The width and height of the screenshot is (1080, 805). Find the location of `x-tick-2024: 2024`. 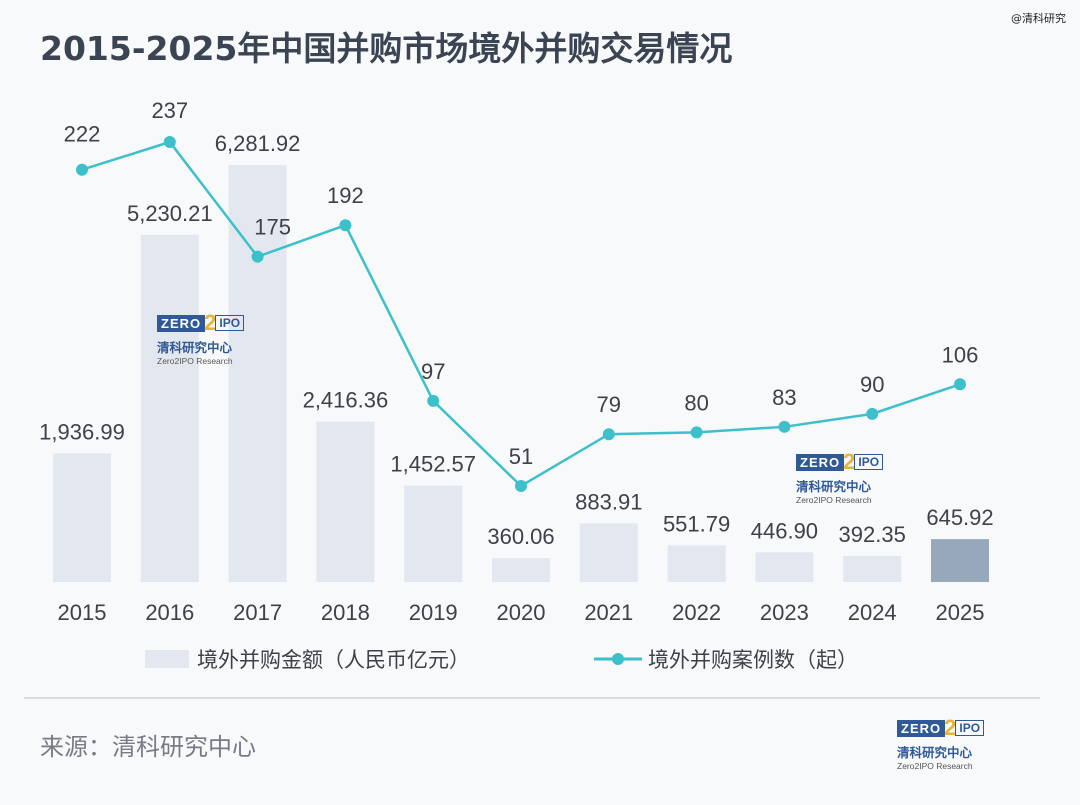

x-tick-2024: 2024 is located at coordinates (872, 612).